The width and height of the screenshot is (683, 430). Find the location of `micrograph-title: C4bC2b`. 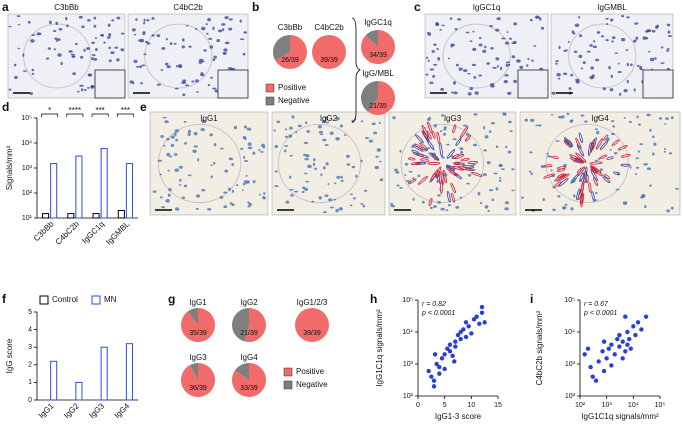

micrograph-title: C4bC2b is located at coordinates (188, 7).